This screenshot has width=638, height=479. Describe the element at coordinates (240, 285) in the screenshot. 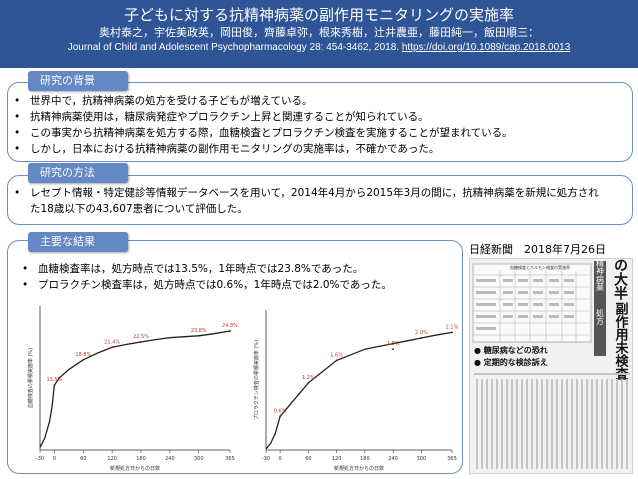

I see `results-bullet: プロラクチン検査率は，処方時点では0.6%，1年時点では2.0%であった。` at that location.